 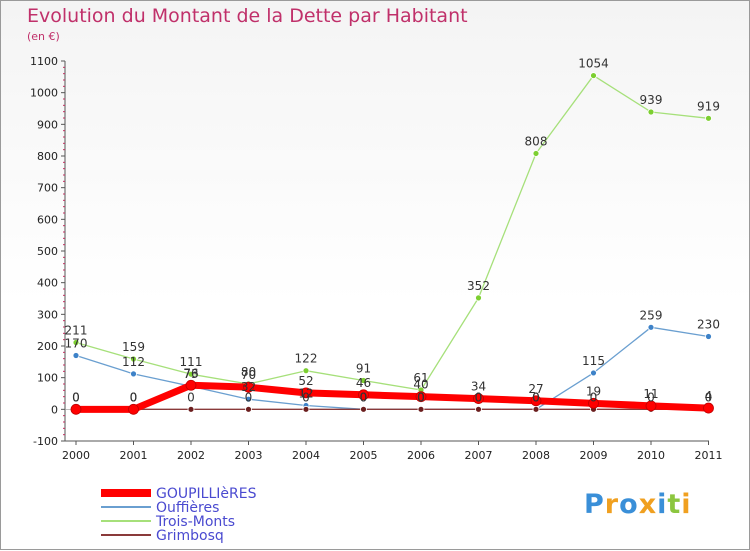 I want to click on x-tick-label: 2009, so click(x=594, y=455).